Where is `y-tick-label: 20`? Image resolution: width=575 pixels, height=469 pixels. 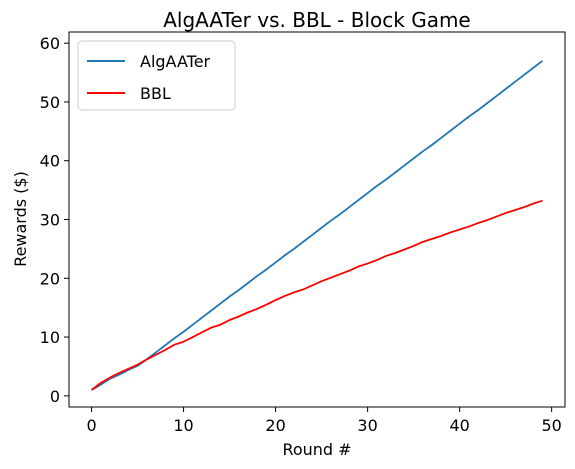
y-tick-label: 20 is located at coordinates (50, 278).